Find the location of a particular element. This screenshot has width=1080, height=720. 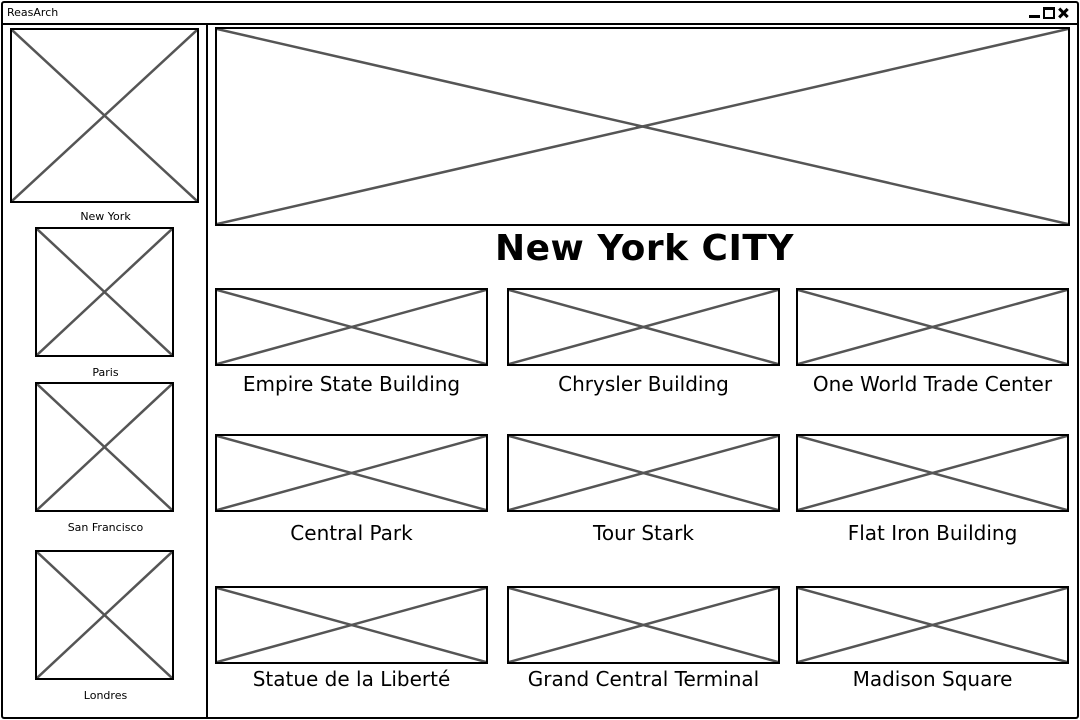

city-item-new-york: New York is located at coordinates (105, 125).